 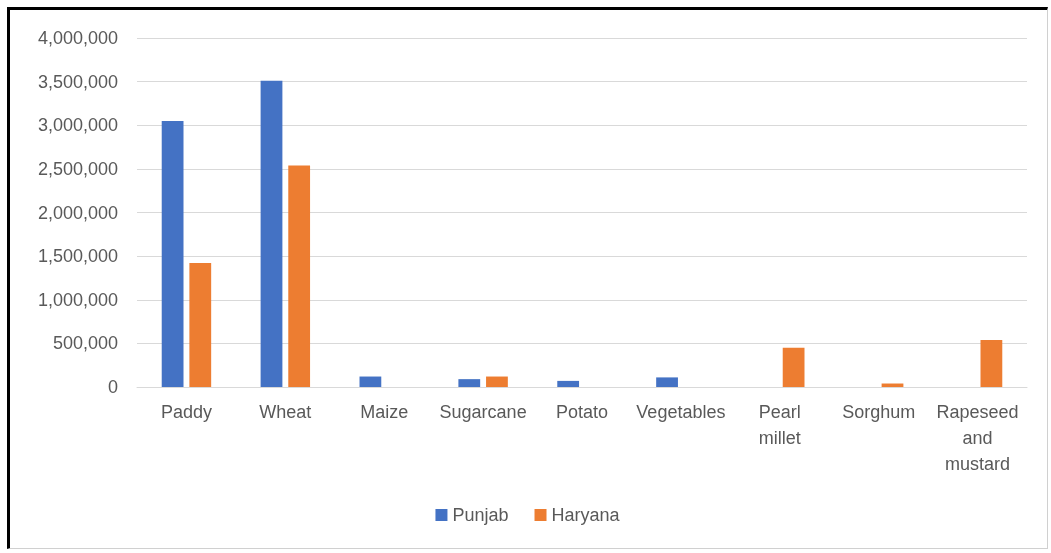 What do you see at coordinates (77, 212) in the screenshot?
I see `y-tick-label: 2,000,000` at bounding box center [77, 212].